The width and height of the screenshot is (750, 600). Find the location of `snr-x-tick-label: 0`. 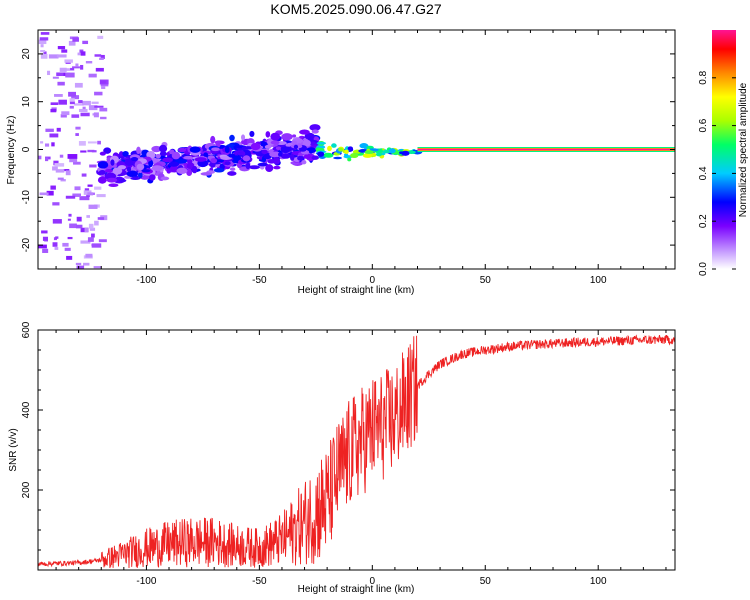

snr-x-tick-label: 0 is located at coordinates (373, 581).